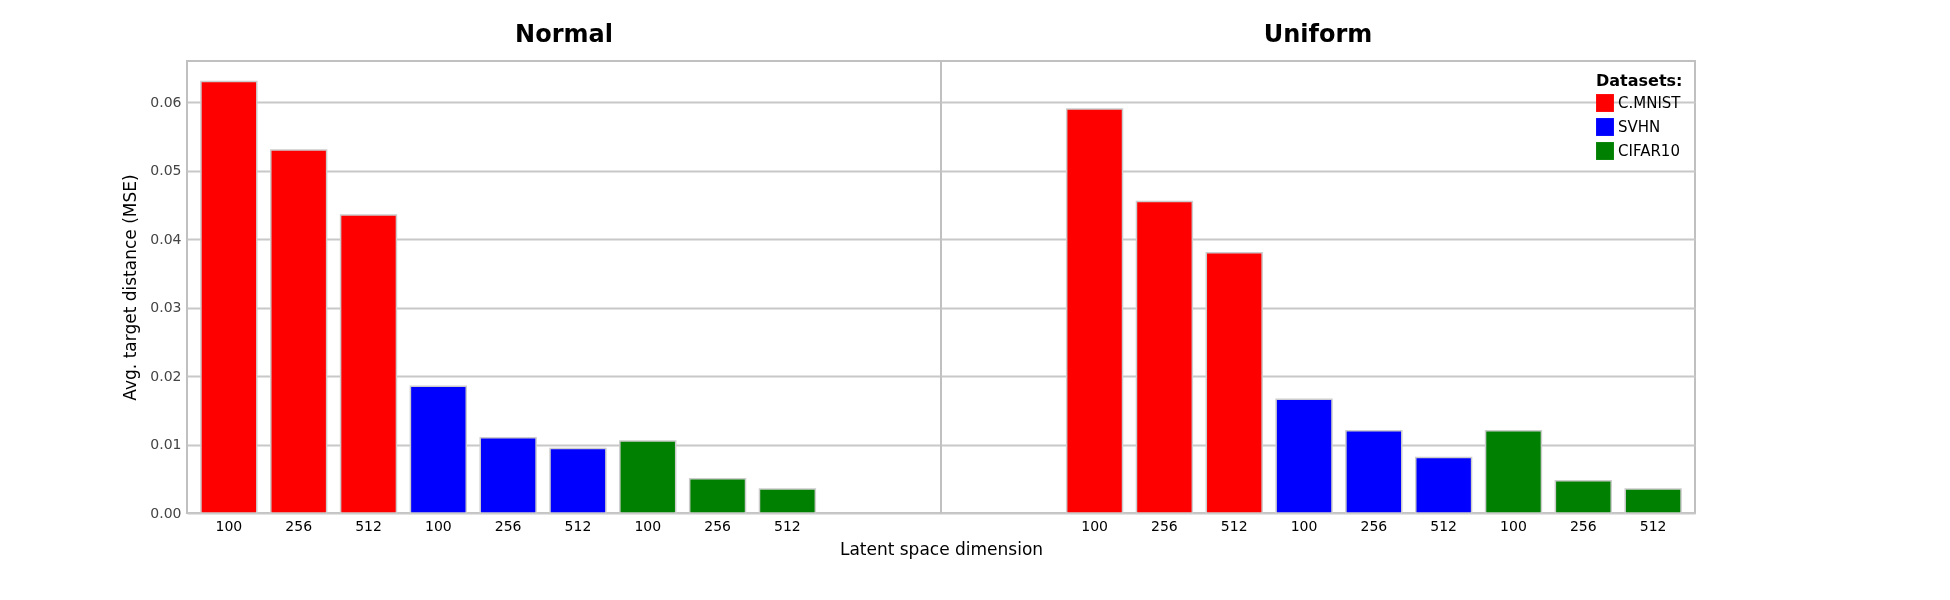 This screenshot has height=600, width=1950. What do you see at coordinates (1639, 80) in the screenshot?
I see `legend-title: Datasets:` at bounding box center [1639, 80].